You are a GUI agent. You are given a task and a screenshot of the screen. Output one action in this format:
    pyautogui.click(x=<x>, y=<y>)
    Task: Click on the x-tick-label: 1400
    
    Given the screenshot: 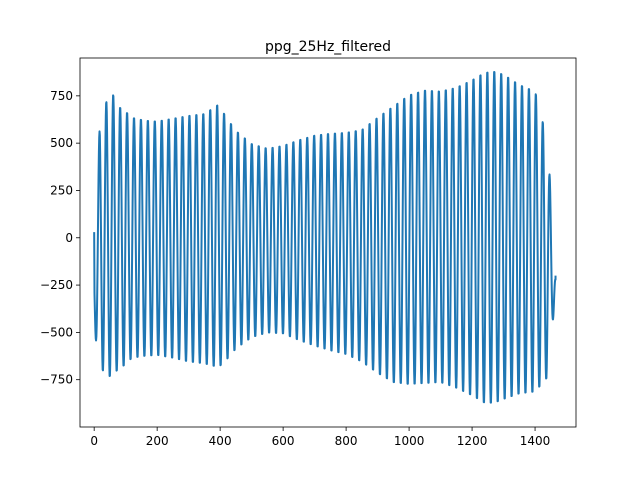 What is the action you would take?
    pyautogui.click(x=535, y=441)
    